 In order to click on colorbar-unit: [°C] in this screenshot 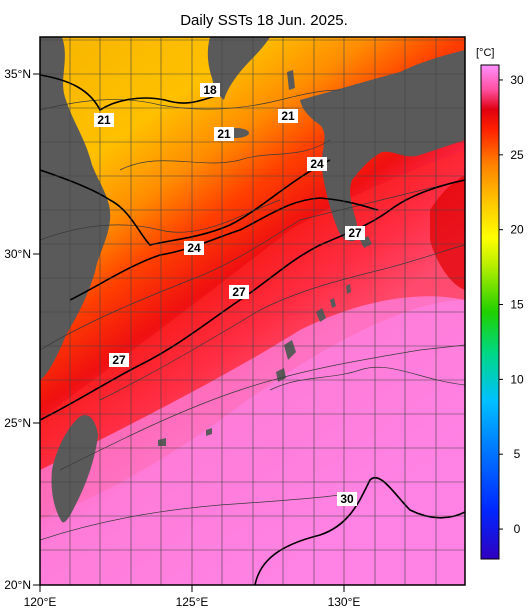, I will do `click(485, 53)`.